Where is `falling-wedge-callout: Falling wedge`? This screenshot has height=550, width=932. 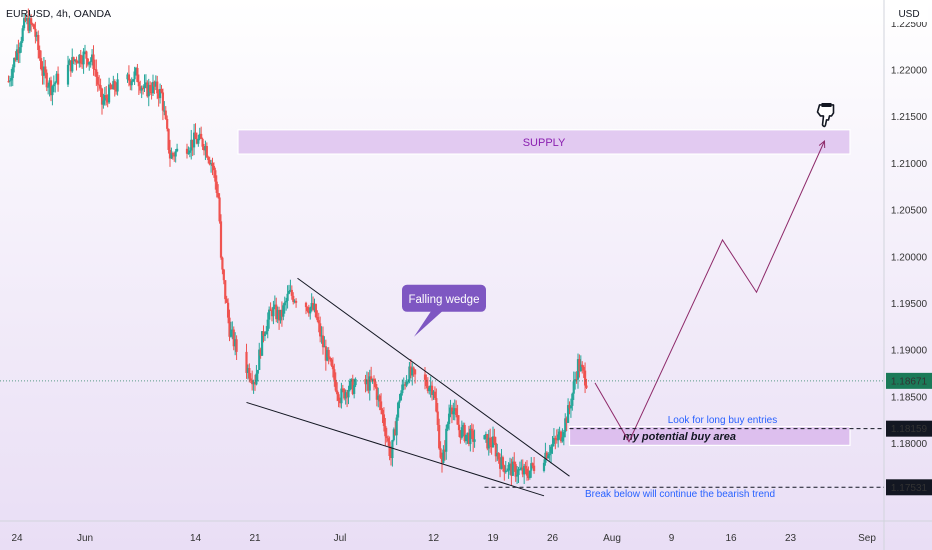
falling-wedge-callout: Falling wedge is located at coordinates (444, 310).